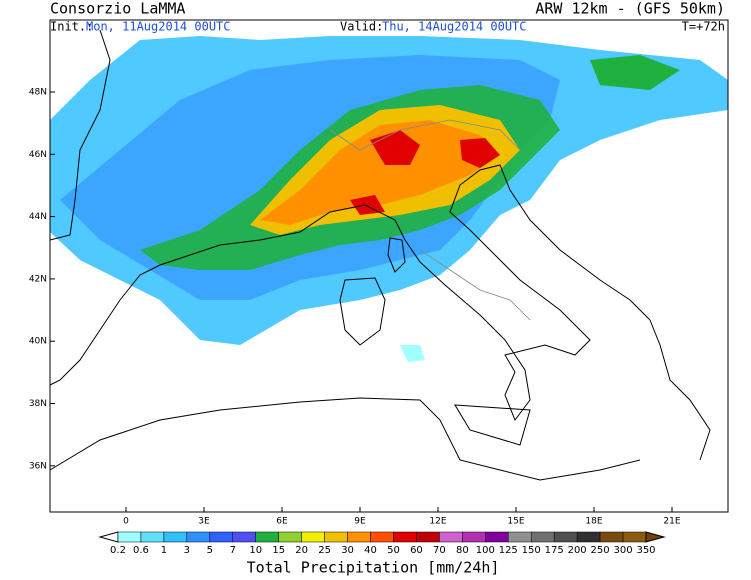 The width and height of the screenshot is (751, 580). I want to click on colorbar-label: 125, so click(508, 550).